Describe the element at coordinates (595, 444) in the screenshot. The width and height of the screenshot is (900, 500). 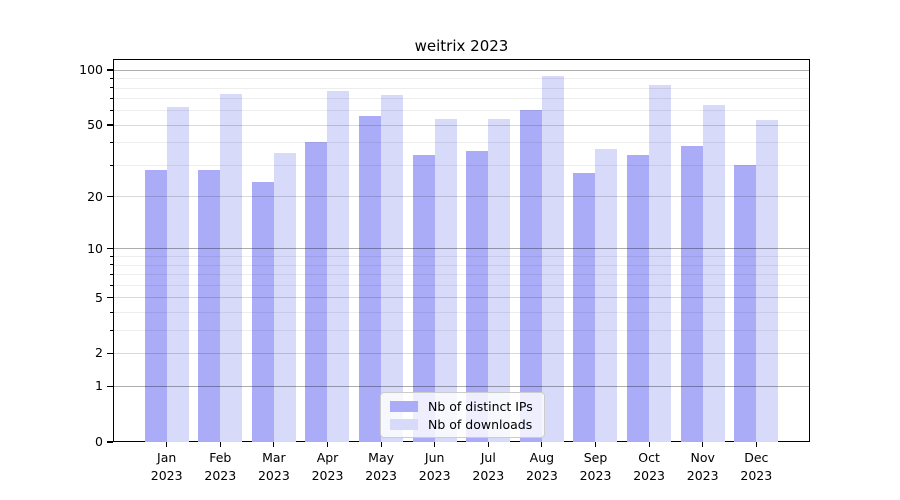
I see `x-tick-sep` at that location.